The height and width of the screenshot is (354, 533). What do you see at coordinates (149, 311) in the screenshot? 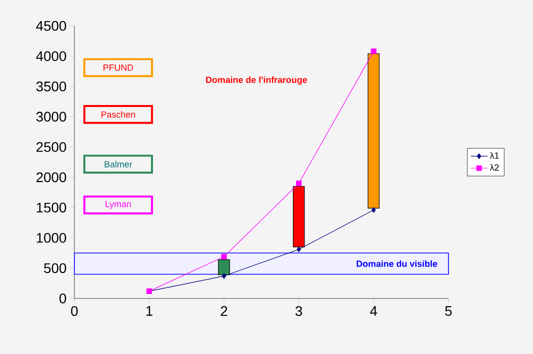
I see `x-tick-label: 1` at bounding box center [149, 311].